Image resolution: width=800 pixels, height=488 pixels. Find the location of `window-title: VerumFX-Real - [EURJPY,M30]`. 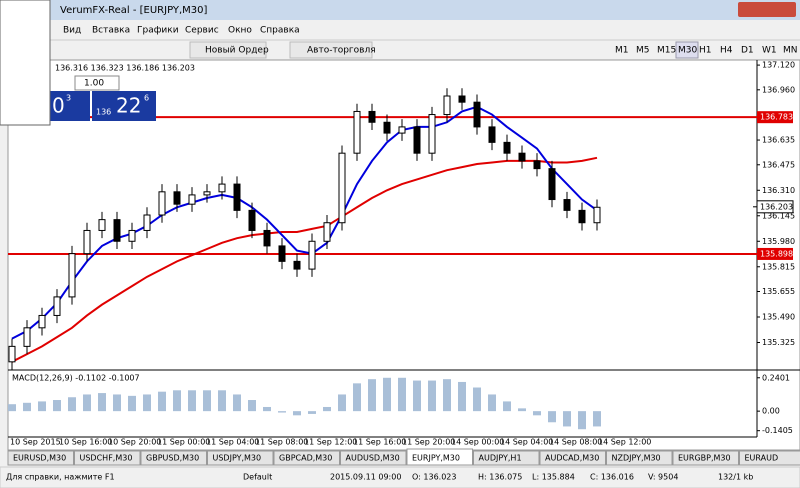

window-title: VerumFX-Real - [EURJPY,M30] is located at coordinates (134, 10).